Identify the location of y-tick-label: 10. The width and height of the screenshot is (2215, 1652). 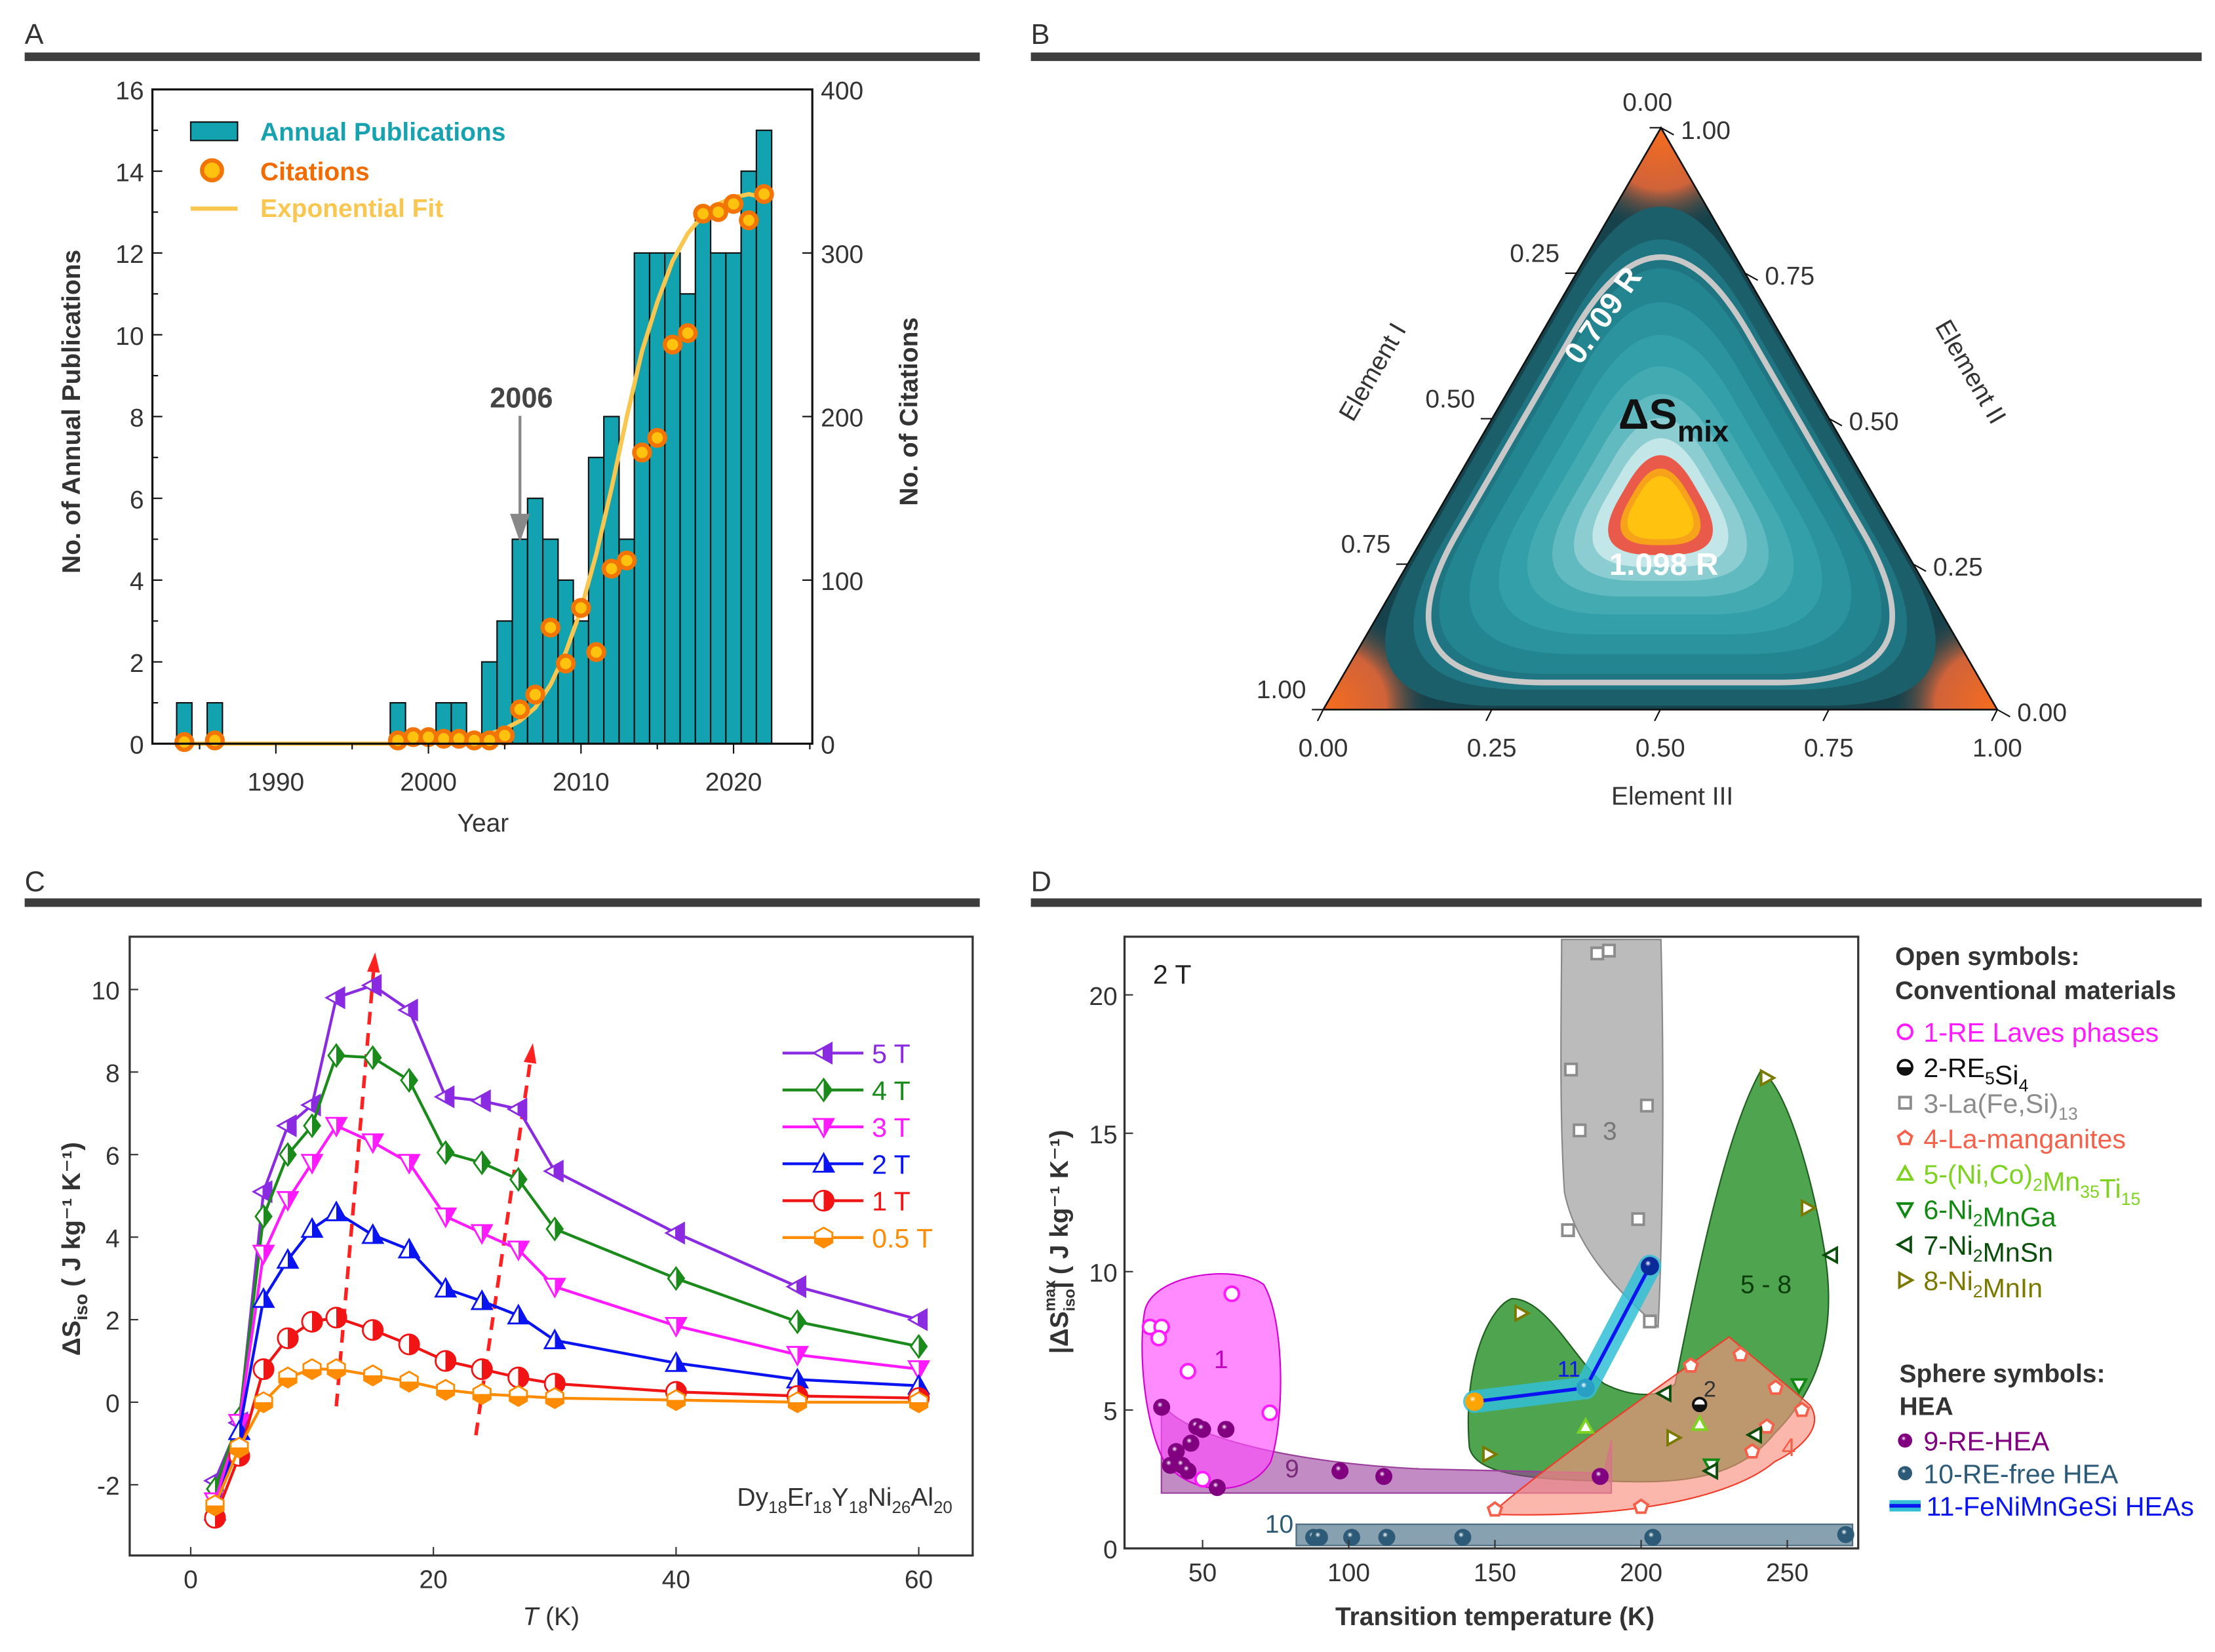
(105, 991).